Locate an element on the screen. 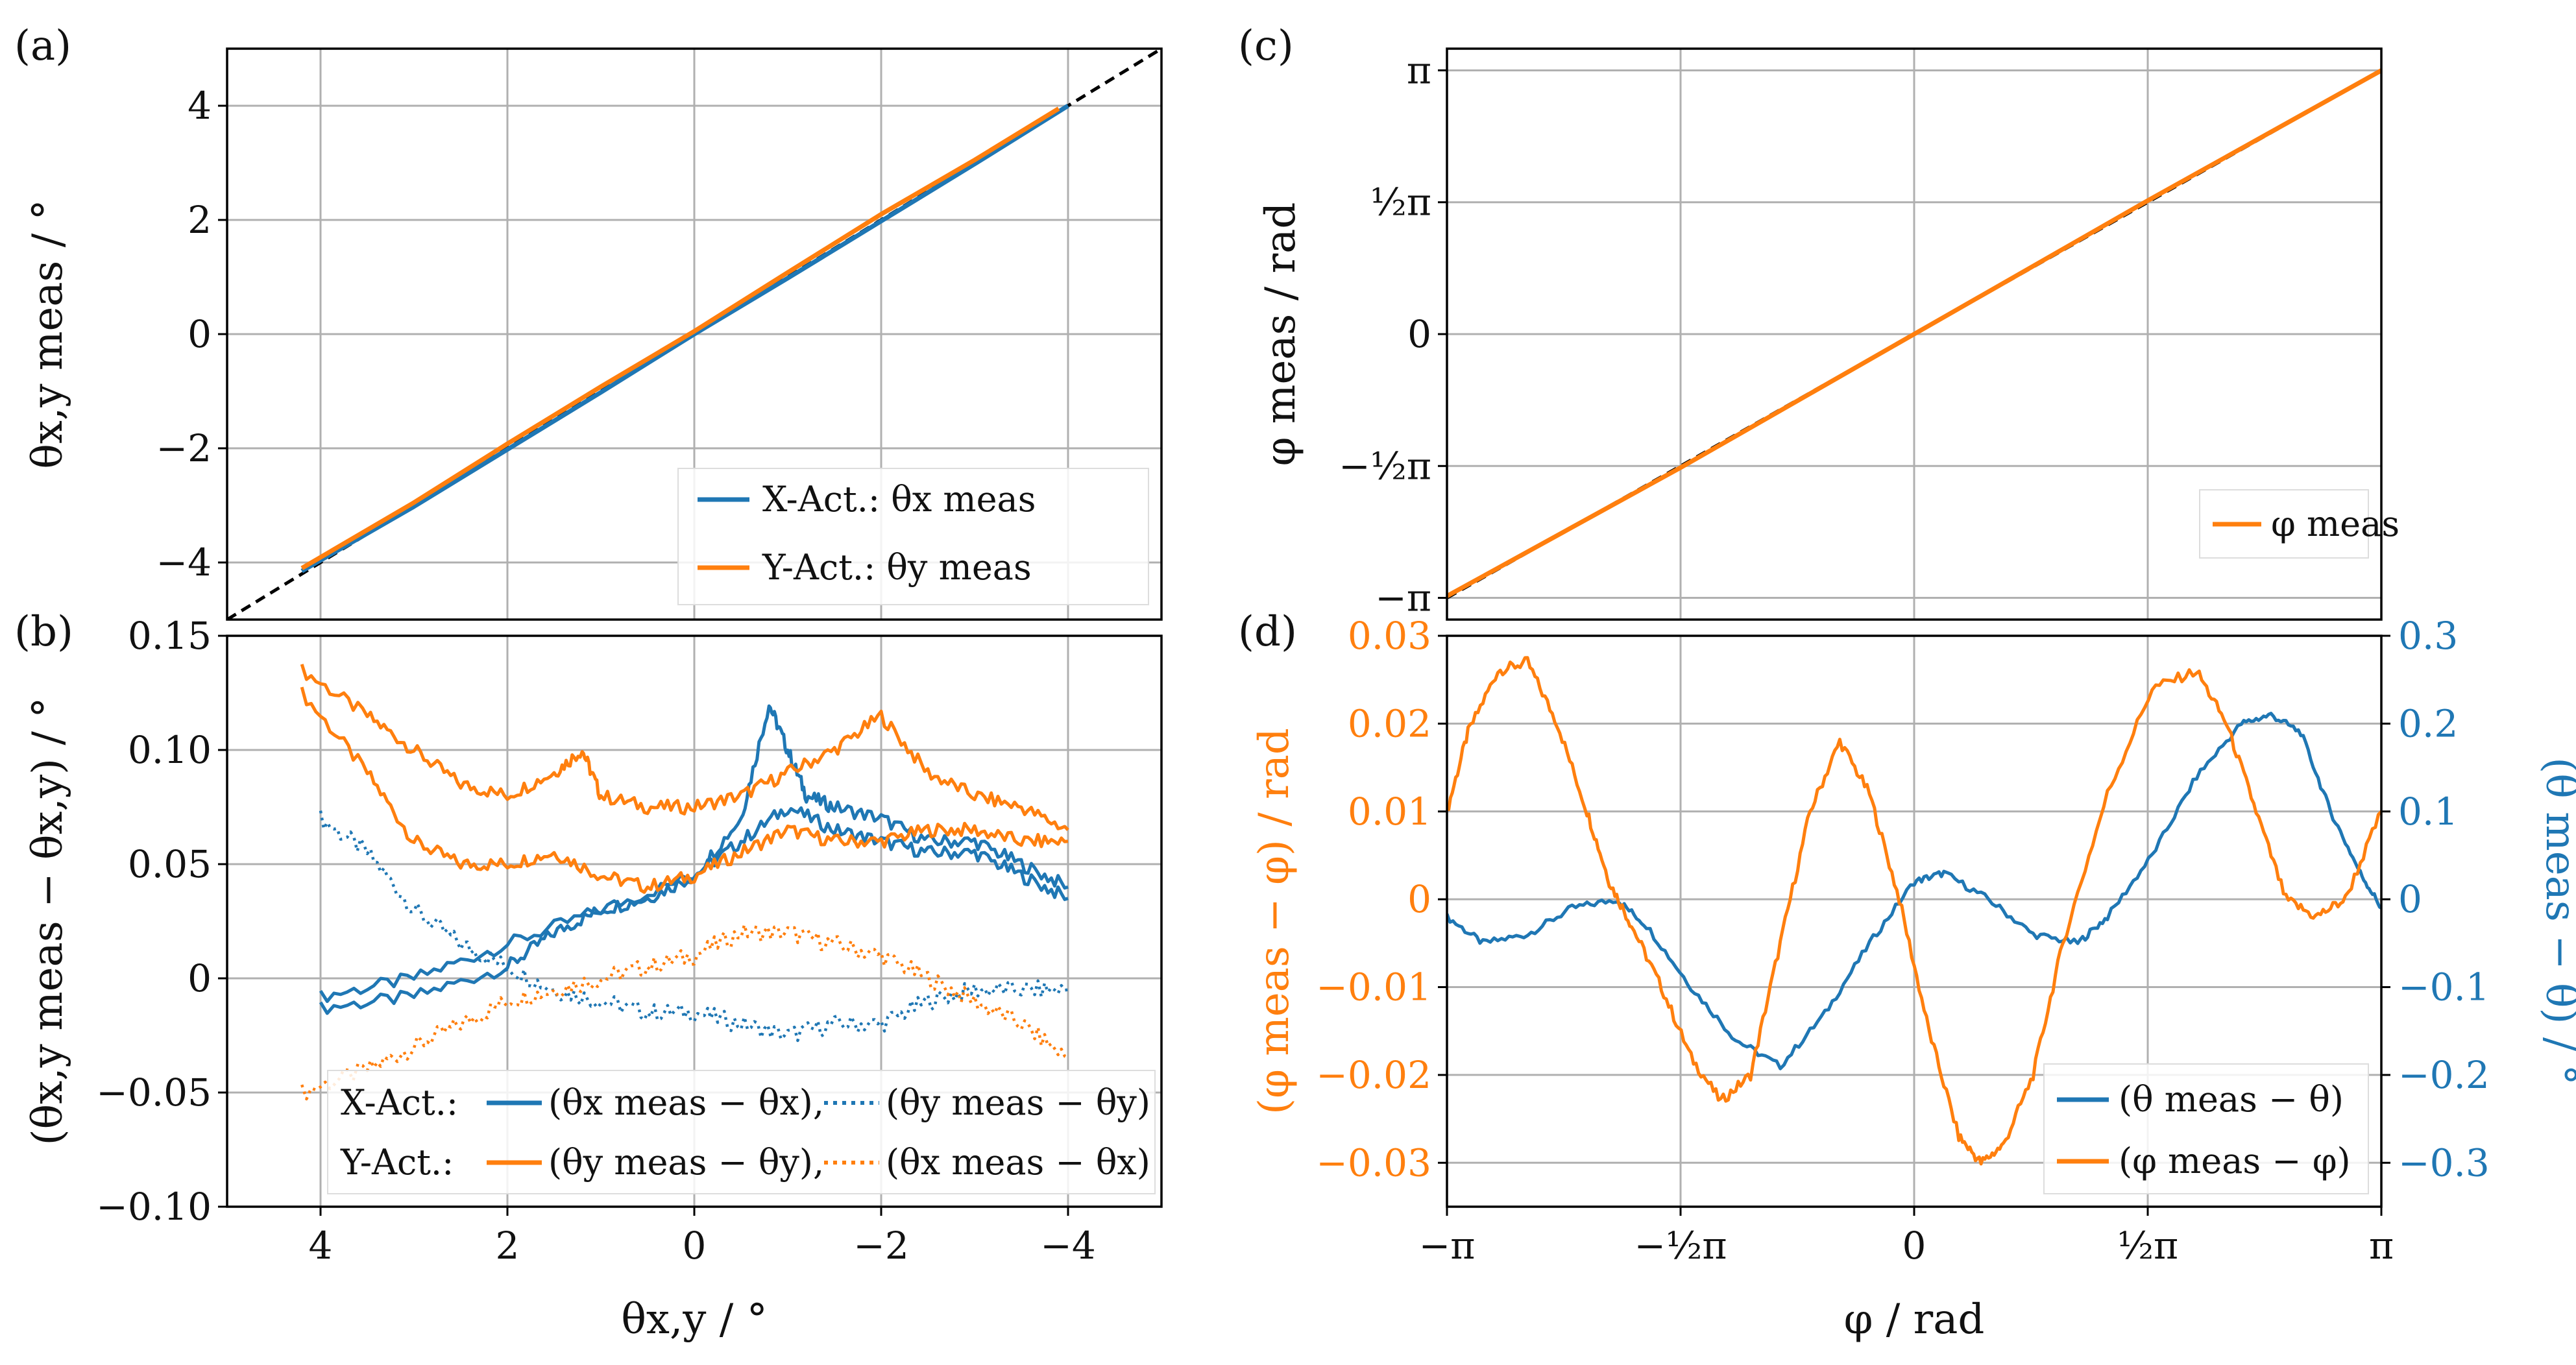 The image size is (2576, 1365). legend-b-x-solid: (θx meas − θx), is located at coordinates (686, 1102).